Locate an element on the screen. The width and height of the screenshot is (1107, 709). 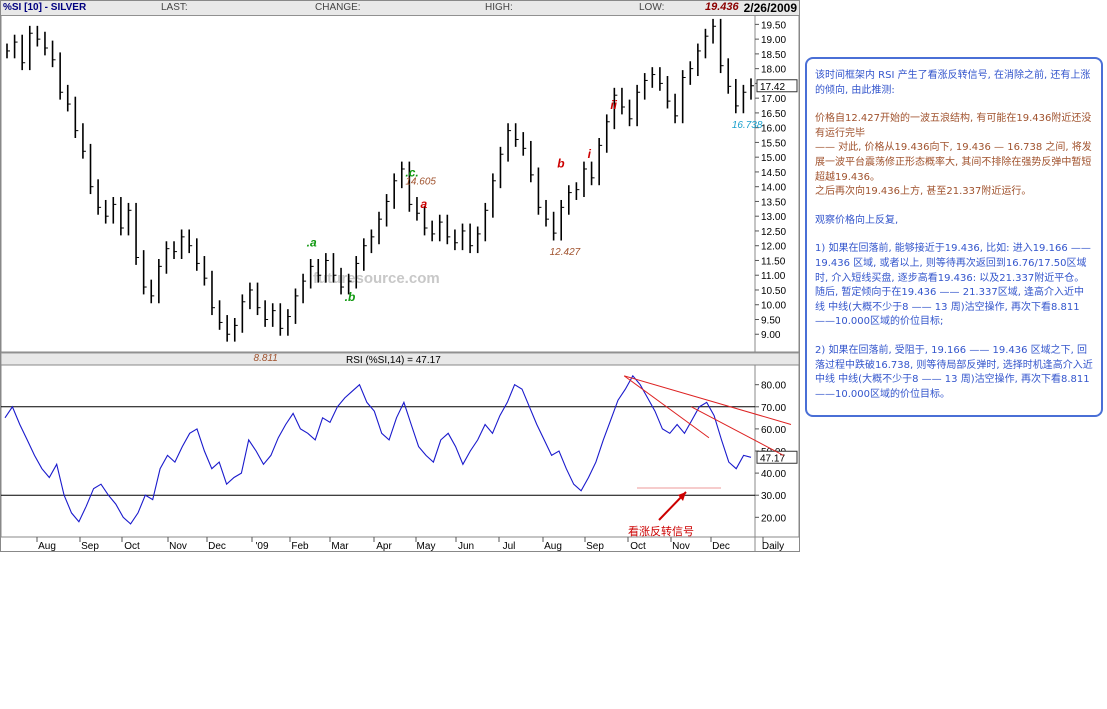
rsi-tick-label: 70.00 is located at coordinates (773, 408).